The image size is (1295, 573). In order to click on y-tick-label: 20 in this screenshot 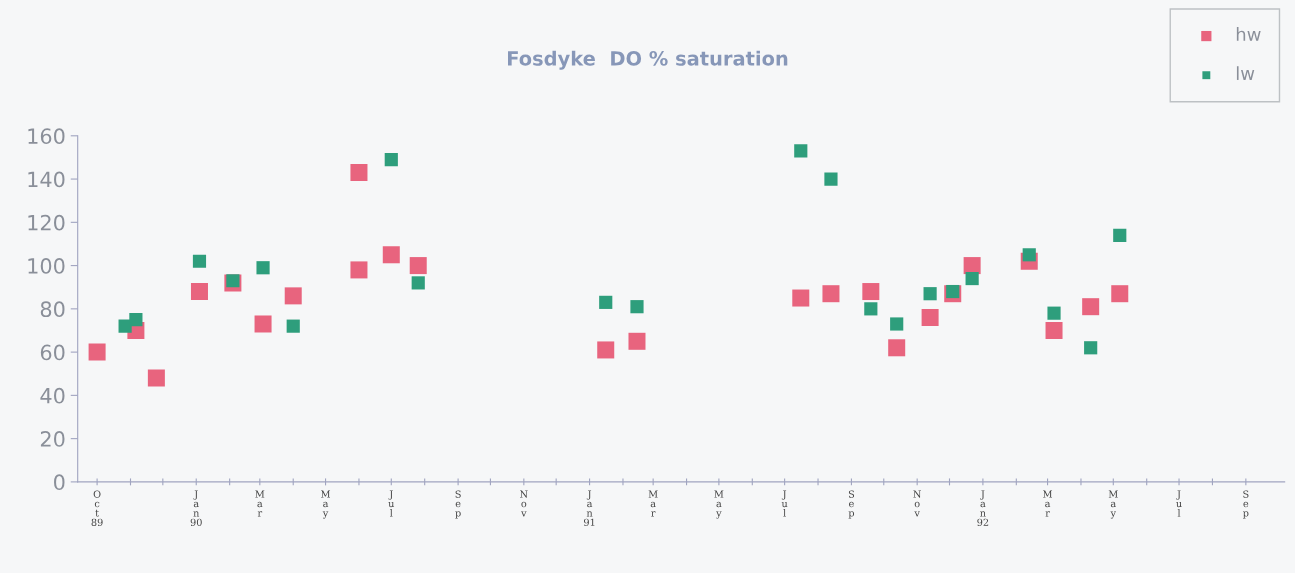, I will do `click(52, 439)`.